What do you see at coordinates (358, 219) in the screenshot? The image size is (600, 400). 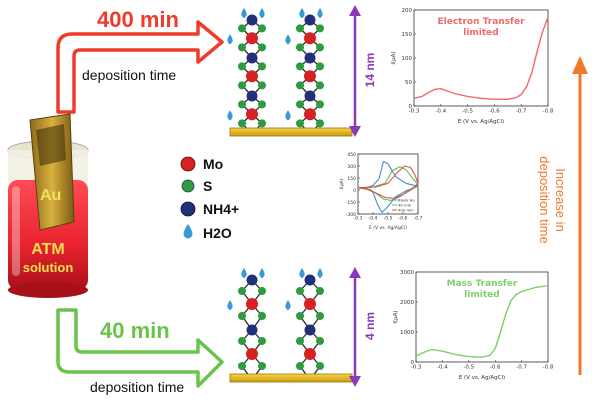 I see `x-tick-label: -0.3` at bounding box center [358, 219].